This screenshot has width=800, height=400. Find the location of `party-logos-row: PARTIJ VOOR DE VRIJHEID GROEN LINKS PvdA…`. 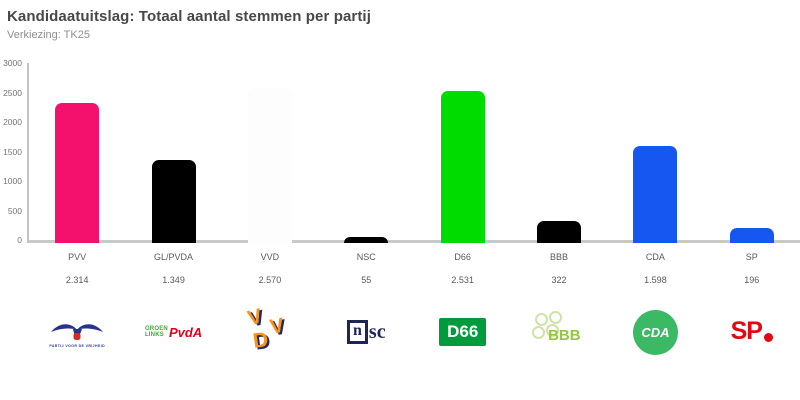

party-logos-row: PARTIJ VOOR DE VRIJHEID GROEN LINKS PvdA… is located at coordinates (414, 332).